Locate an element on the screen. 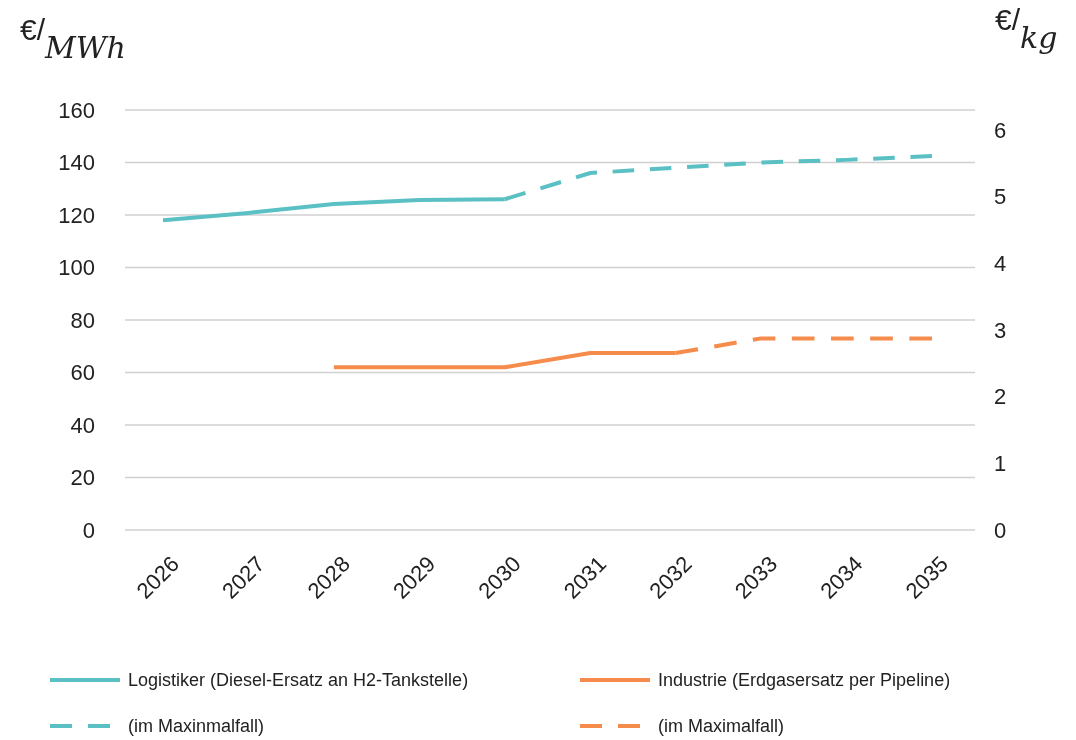 This screenshot has width=1076, height=740. y2-tick-label: 0 is located at coordinates (1000, 530).